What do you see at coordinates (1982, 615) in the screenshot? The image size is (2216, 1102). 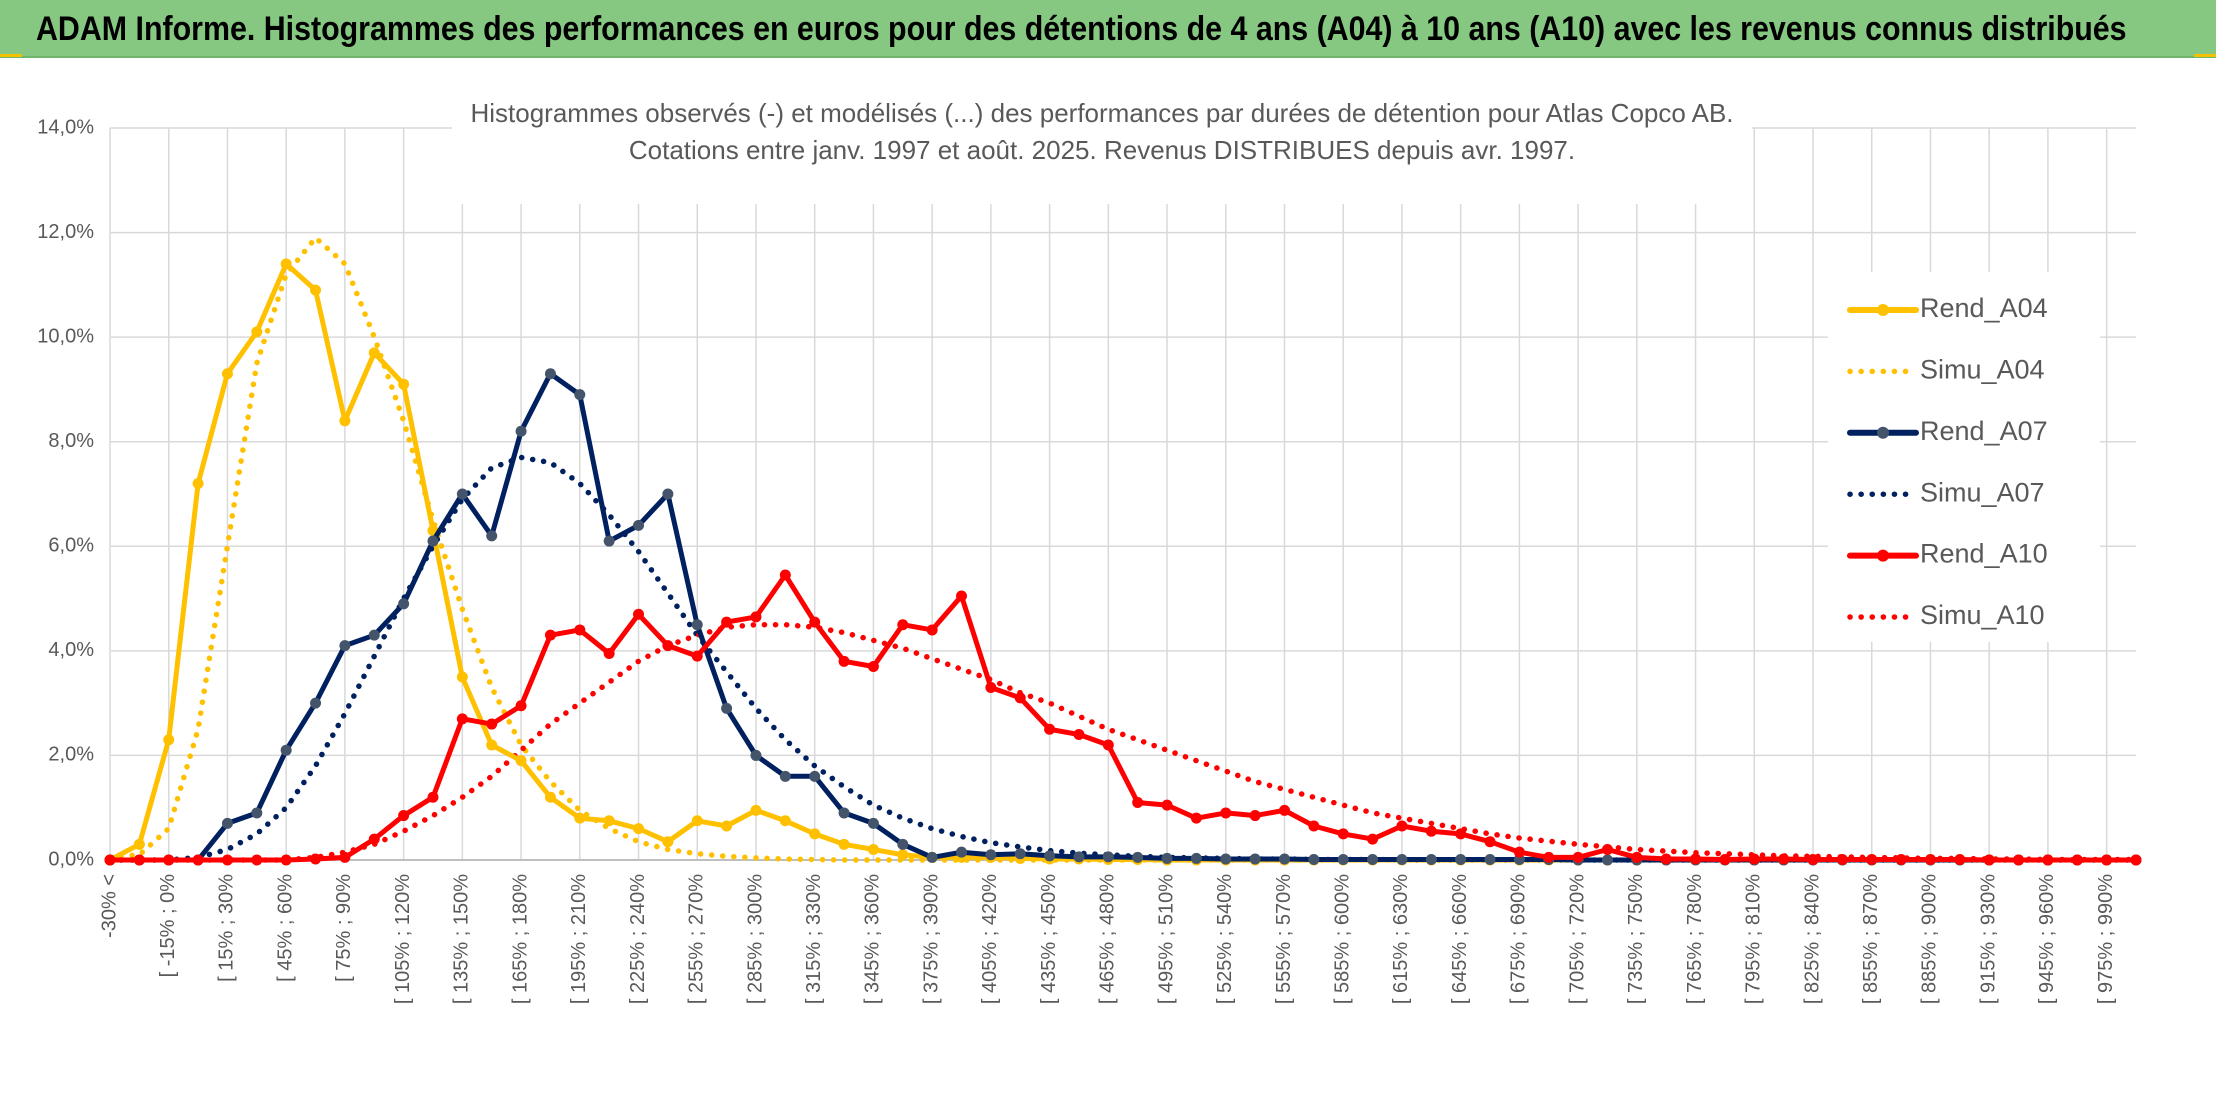 I see `legend-label: Simu_A10` at bounding box center [1982, 615].